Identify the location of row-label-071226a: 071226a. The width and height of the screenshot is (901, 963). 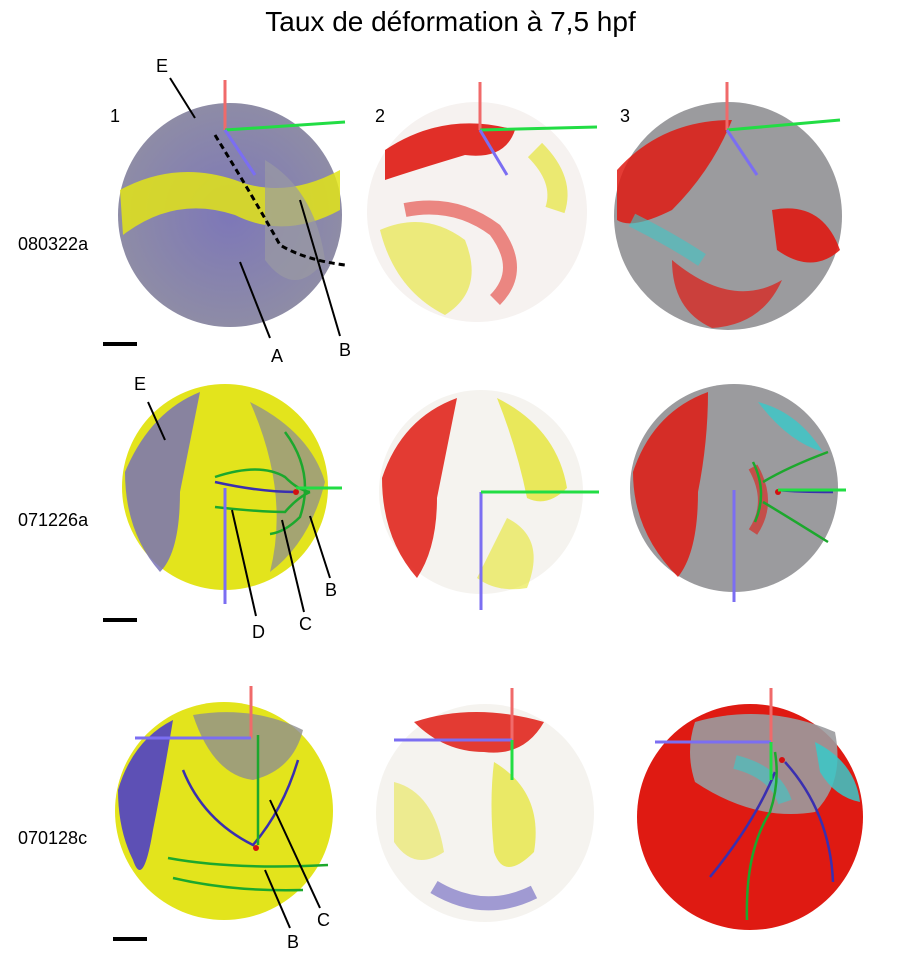
(53, 520).